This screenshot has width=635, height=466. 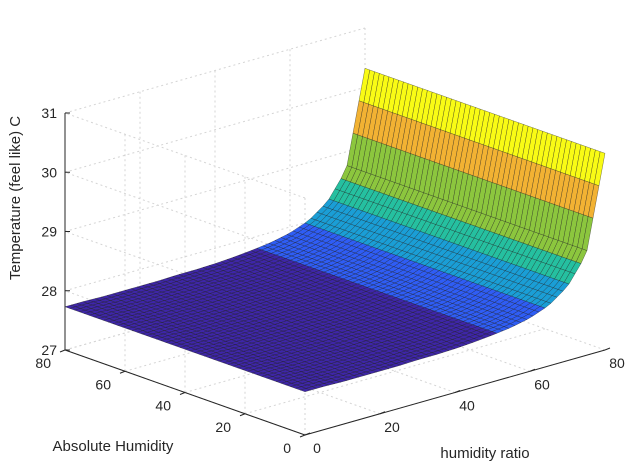 I want to click on z-axis-label: Temperature (feel like) C, so click(x=15, y=198).